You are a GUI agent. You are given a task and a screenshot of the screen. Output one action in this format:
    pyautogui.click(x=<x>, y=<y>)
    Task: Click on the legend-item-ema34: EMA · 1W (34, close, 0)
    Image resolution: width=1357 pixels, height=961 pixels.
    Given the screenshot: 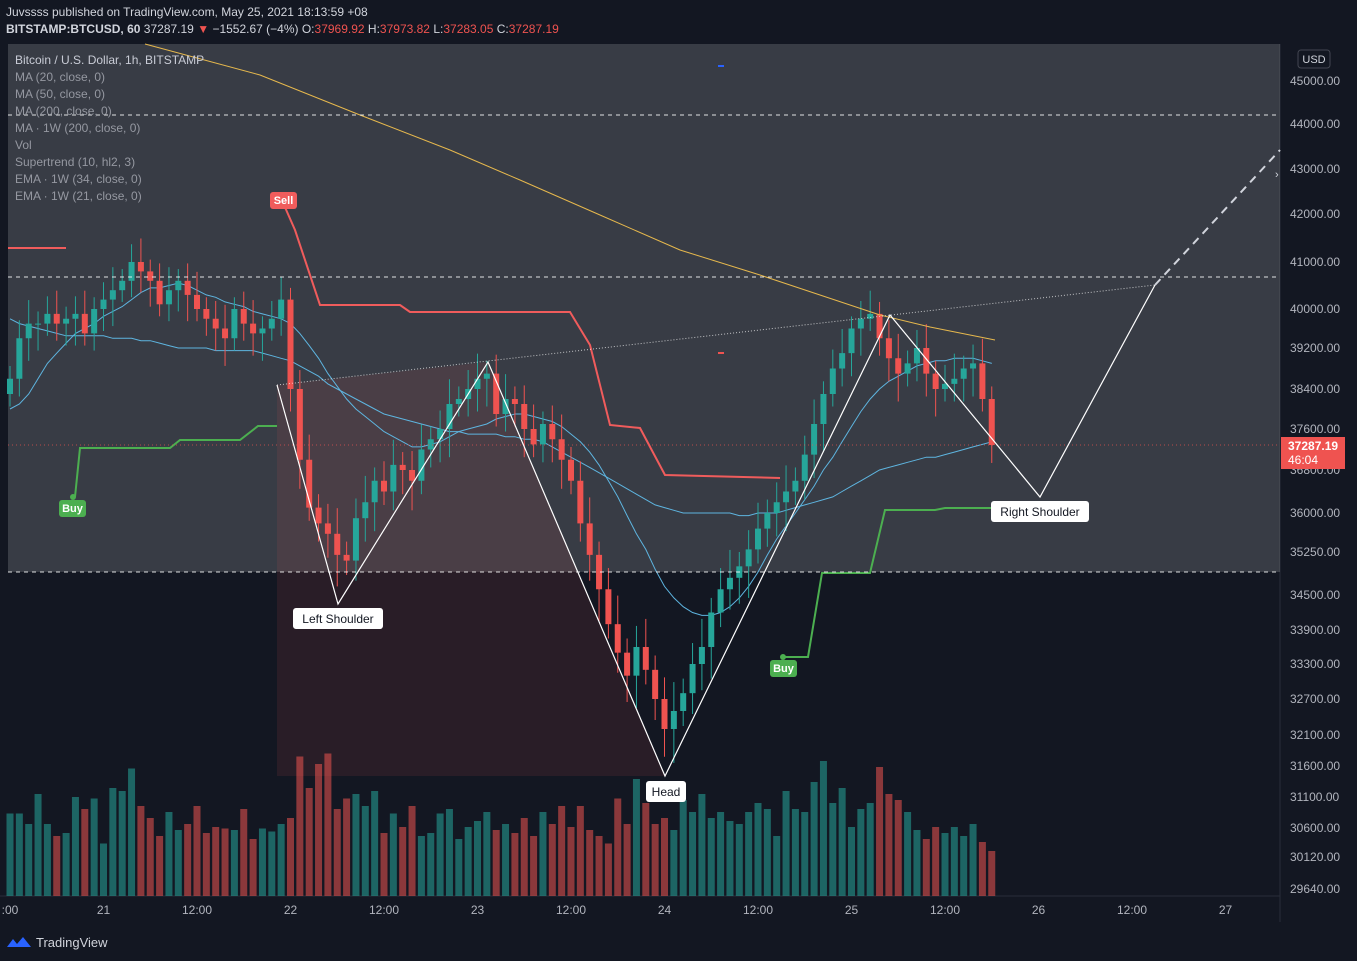 What is the action you would take?
    pyautogui.click(x=78, y=179)
    